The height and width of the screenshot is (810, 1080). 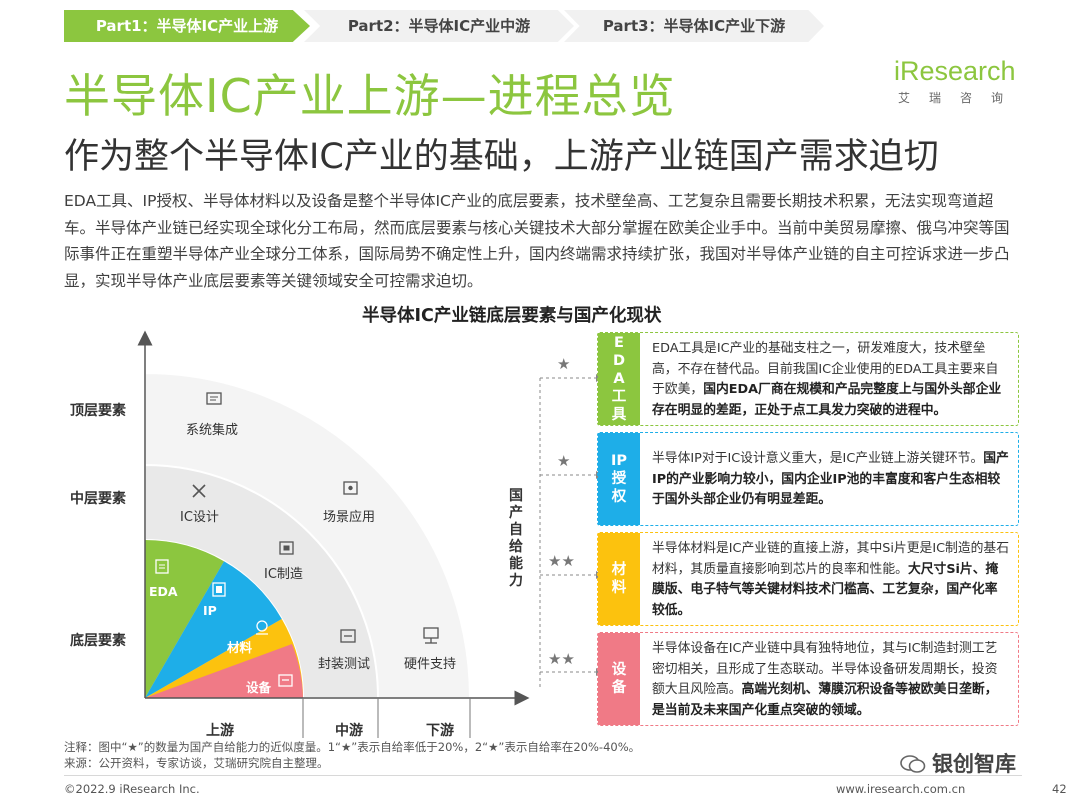 I want to click on self-sufficiency-axis-label: 国产自给能力, so click(x=516, y=538).